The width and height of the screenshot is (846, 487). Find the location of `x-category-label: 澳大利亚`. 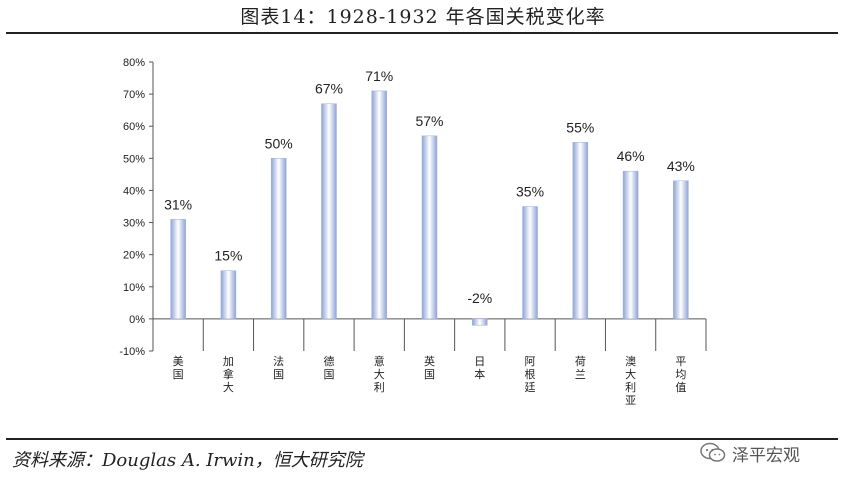

x-category-label: 澳大利亚 is located at coordinates (630, 381).